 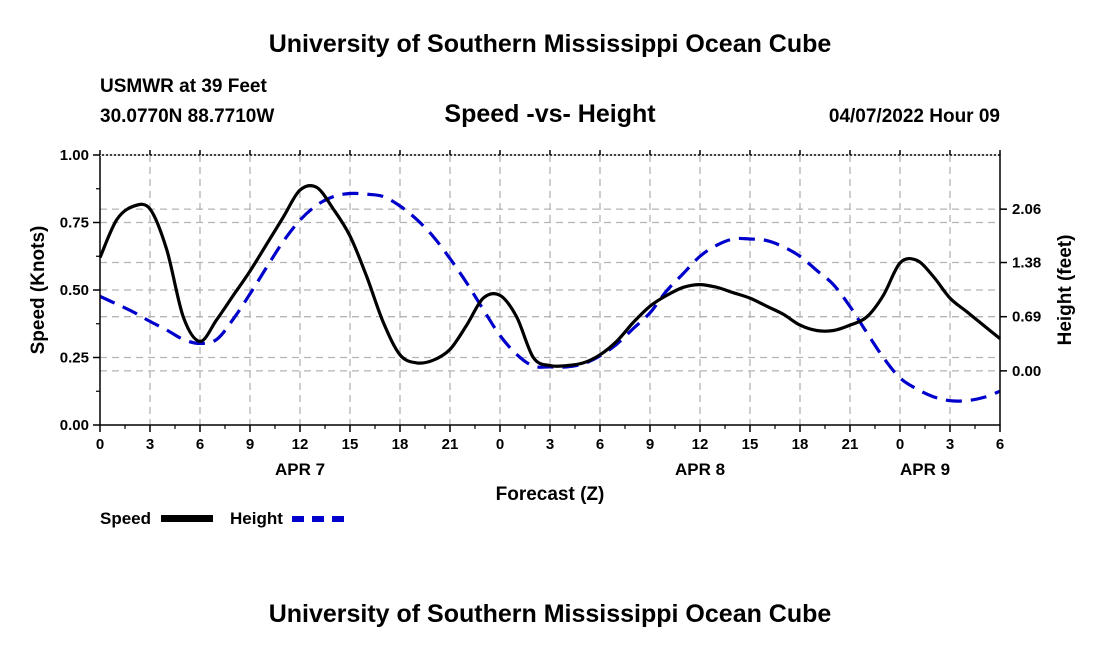 What do you see at coordinates (256, 518) in the screenshot?
I see `legend-height-label: Height` at bounding box center [256, 518].